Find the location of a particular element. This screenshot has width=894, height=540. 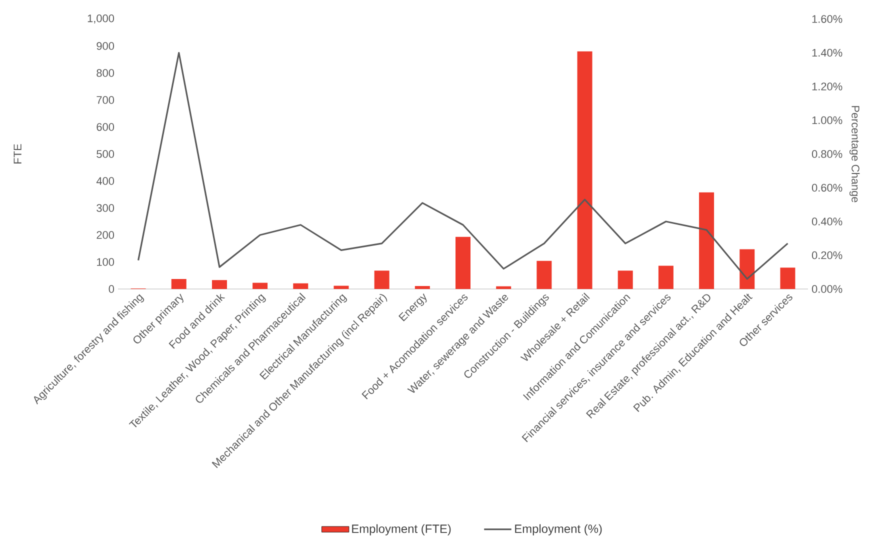

y2-tick-label: 1.60% is located at coordinates (827, 19).